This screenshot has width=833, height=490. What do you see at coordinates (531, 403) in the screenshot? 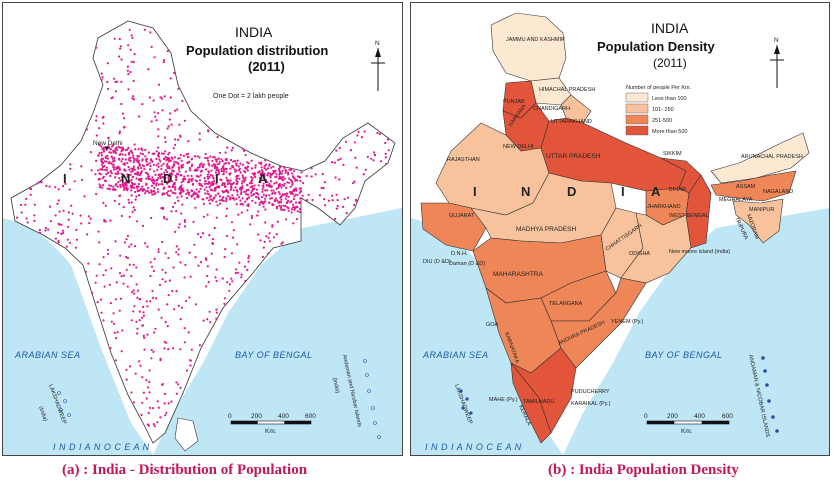
I see `region-kerala` at bounding box center [531, 403].